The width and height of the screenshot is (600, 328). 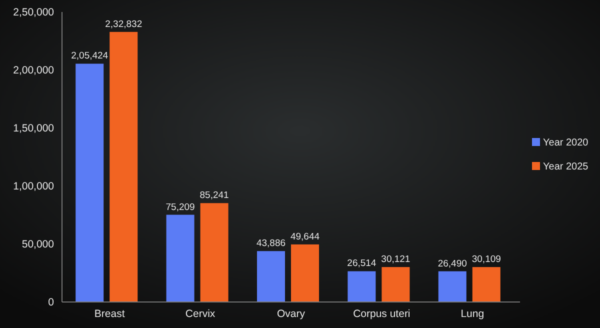 What do you see at coordinates (33, 12) in the screenshot?
I see `y-tick-label: 2,50,000` at bounding box center [33, 12].